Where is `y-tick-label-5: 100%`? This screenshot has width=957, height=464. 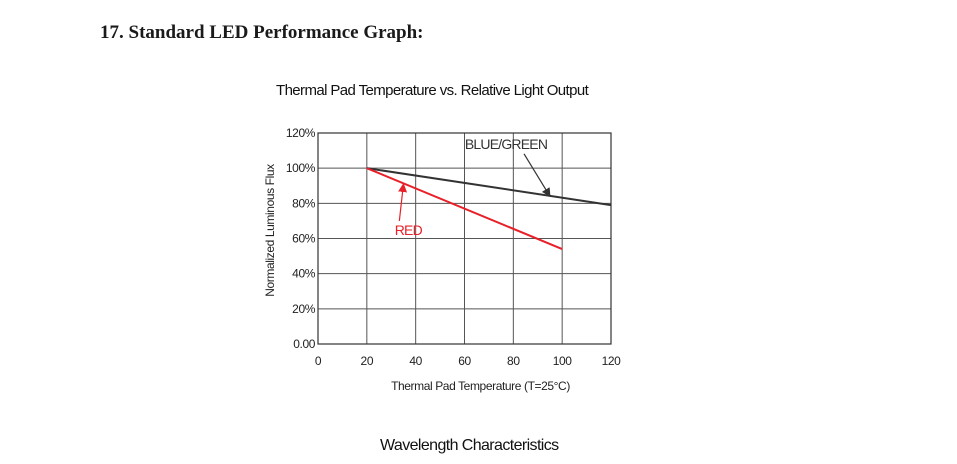 y-tick-label-5: 100% is located at coordinates (301, 168).